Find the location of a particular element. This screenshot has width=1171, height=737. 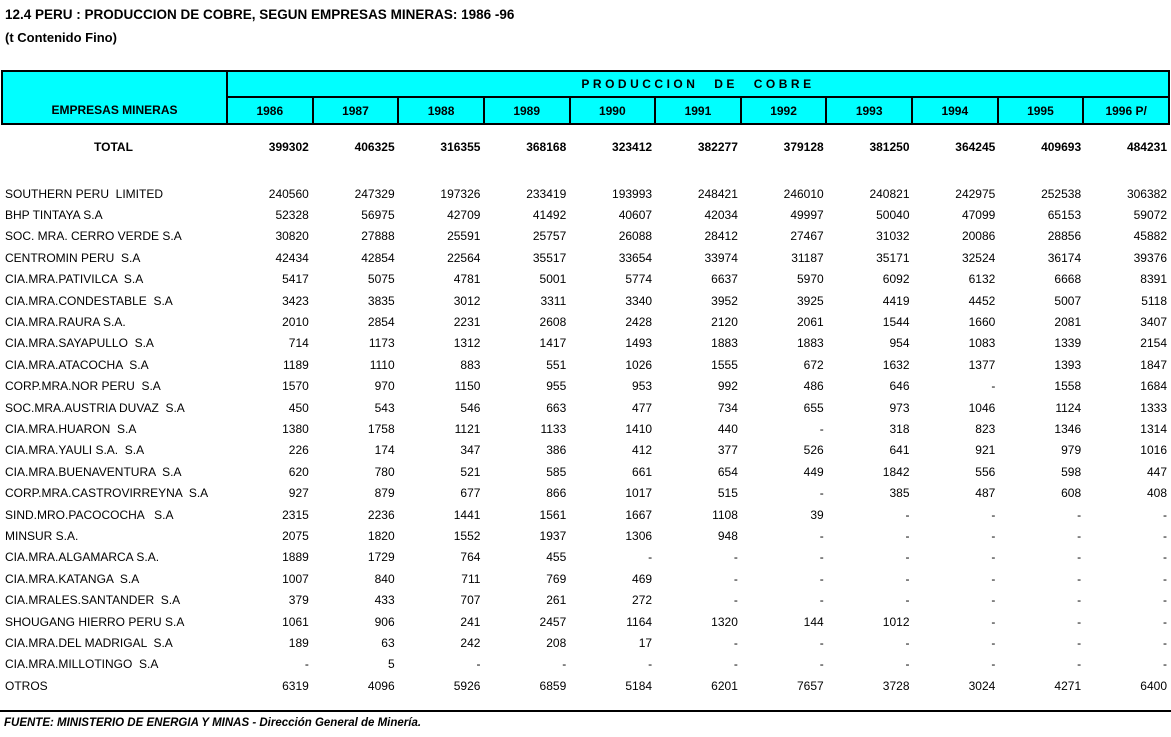

value-cell: 59072 is located at coordinates (1150, 215).